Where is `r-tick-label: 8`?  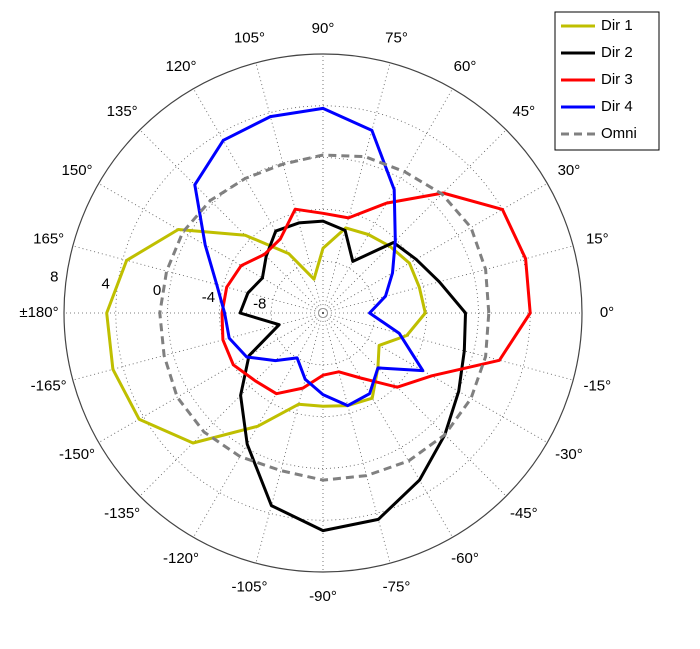
r-tick-label: 8 is located at coordinates (54, 277).